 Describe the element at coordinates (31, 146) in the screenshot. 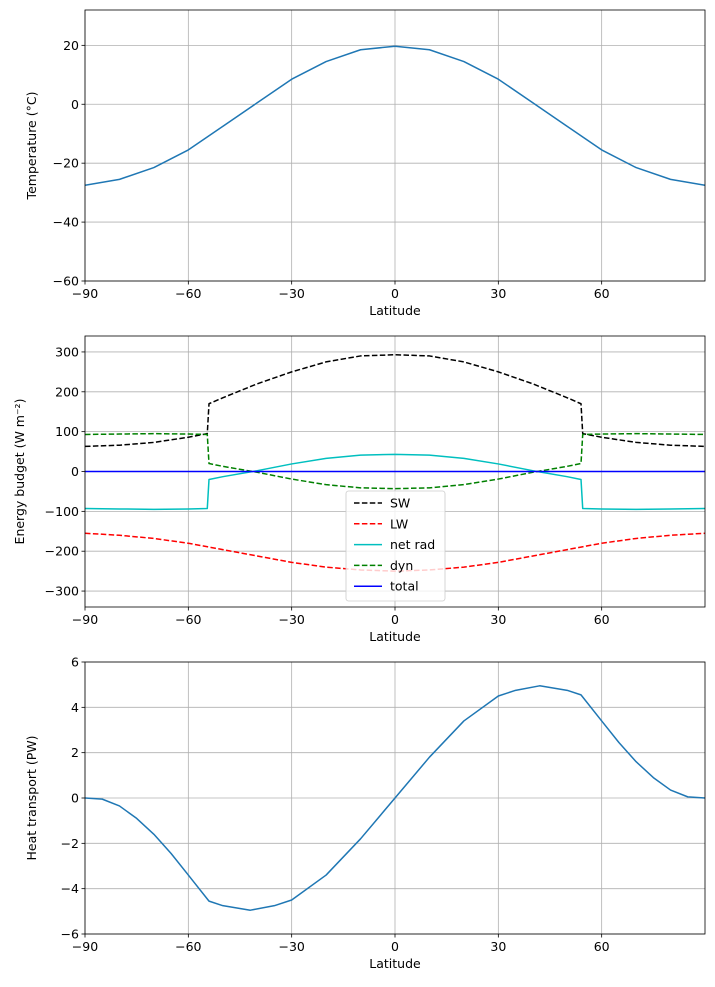

I see `temperature-y-axis-label: Temperature (°C)` at that location.